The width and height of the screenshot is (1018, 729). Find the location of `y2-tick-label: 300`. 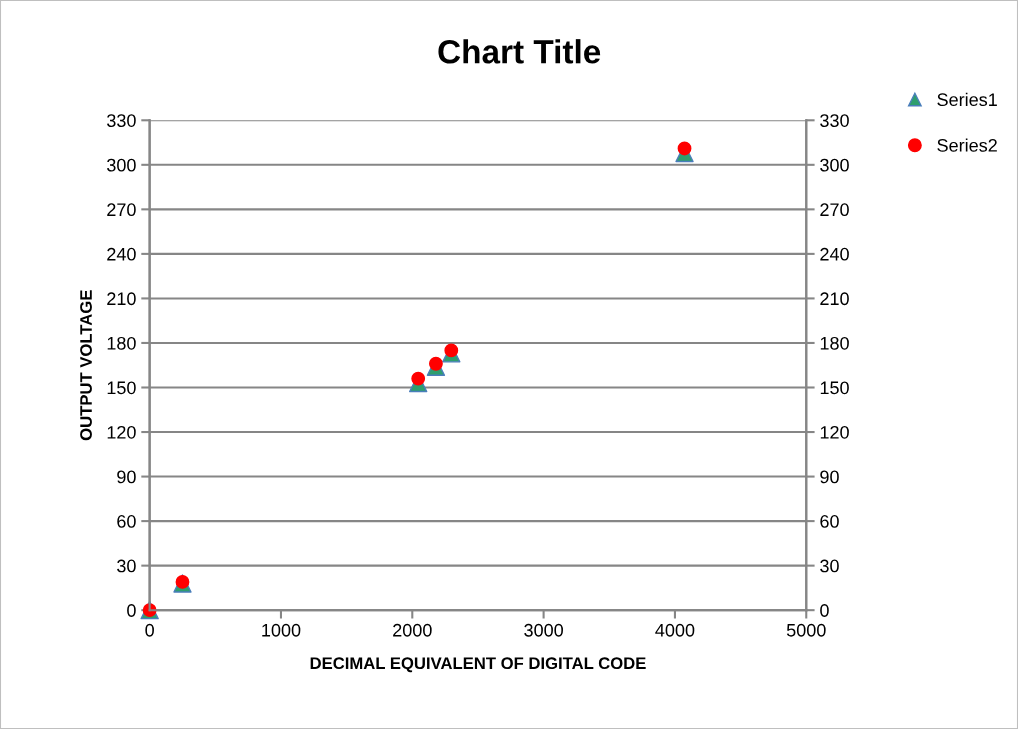

y2-tick-label: 300 is located at coordinates (834, 165).